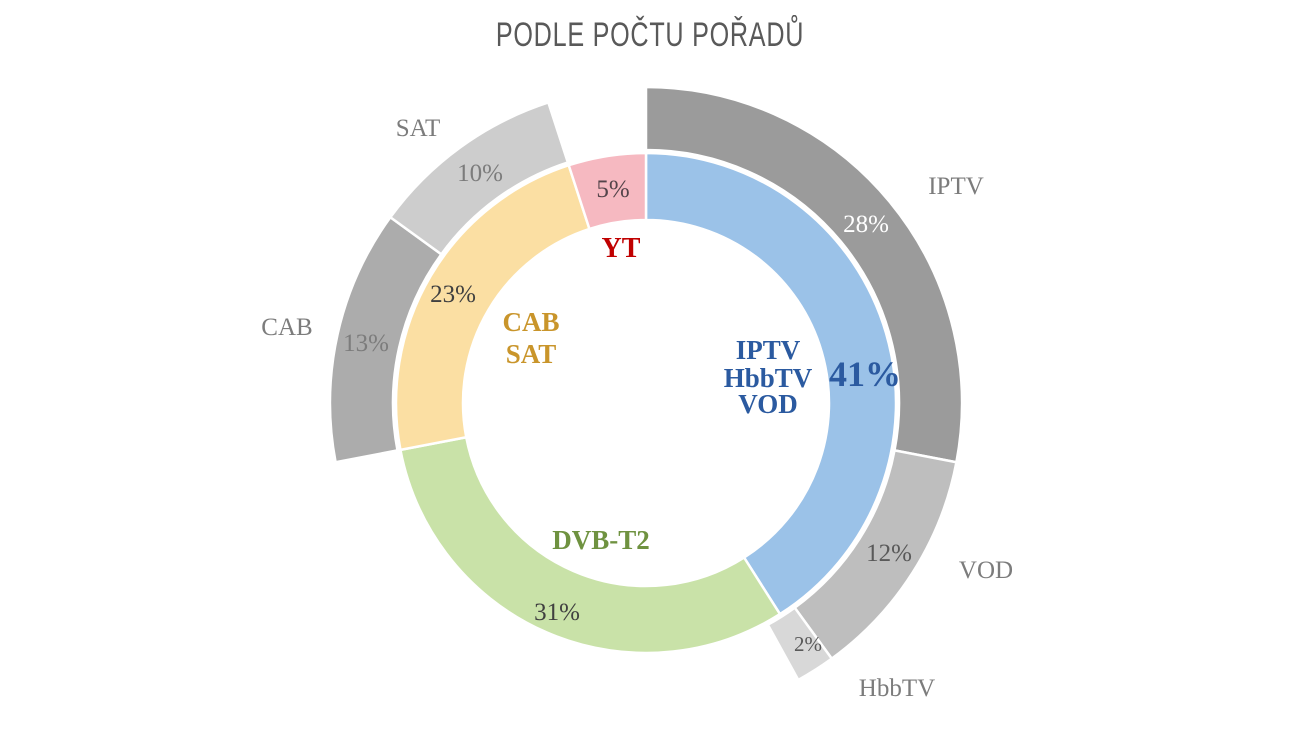 Image resolution: width=1300 pixels, height=731 pixels. I want to click on chart-title: PODLE POČTU POŘADŮ, so click(650, 35).